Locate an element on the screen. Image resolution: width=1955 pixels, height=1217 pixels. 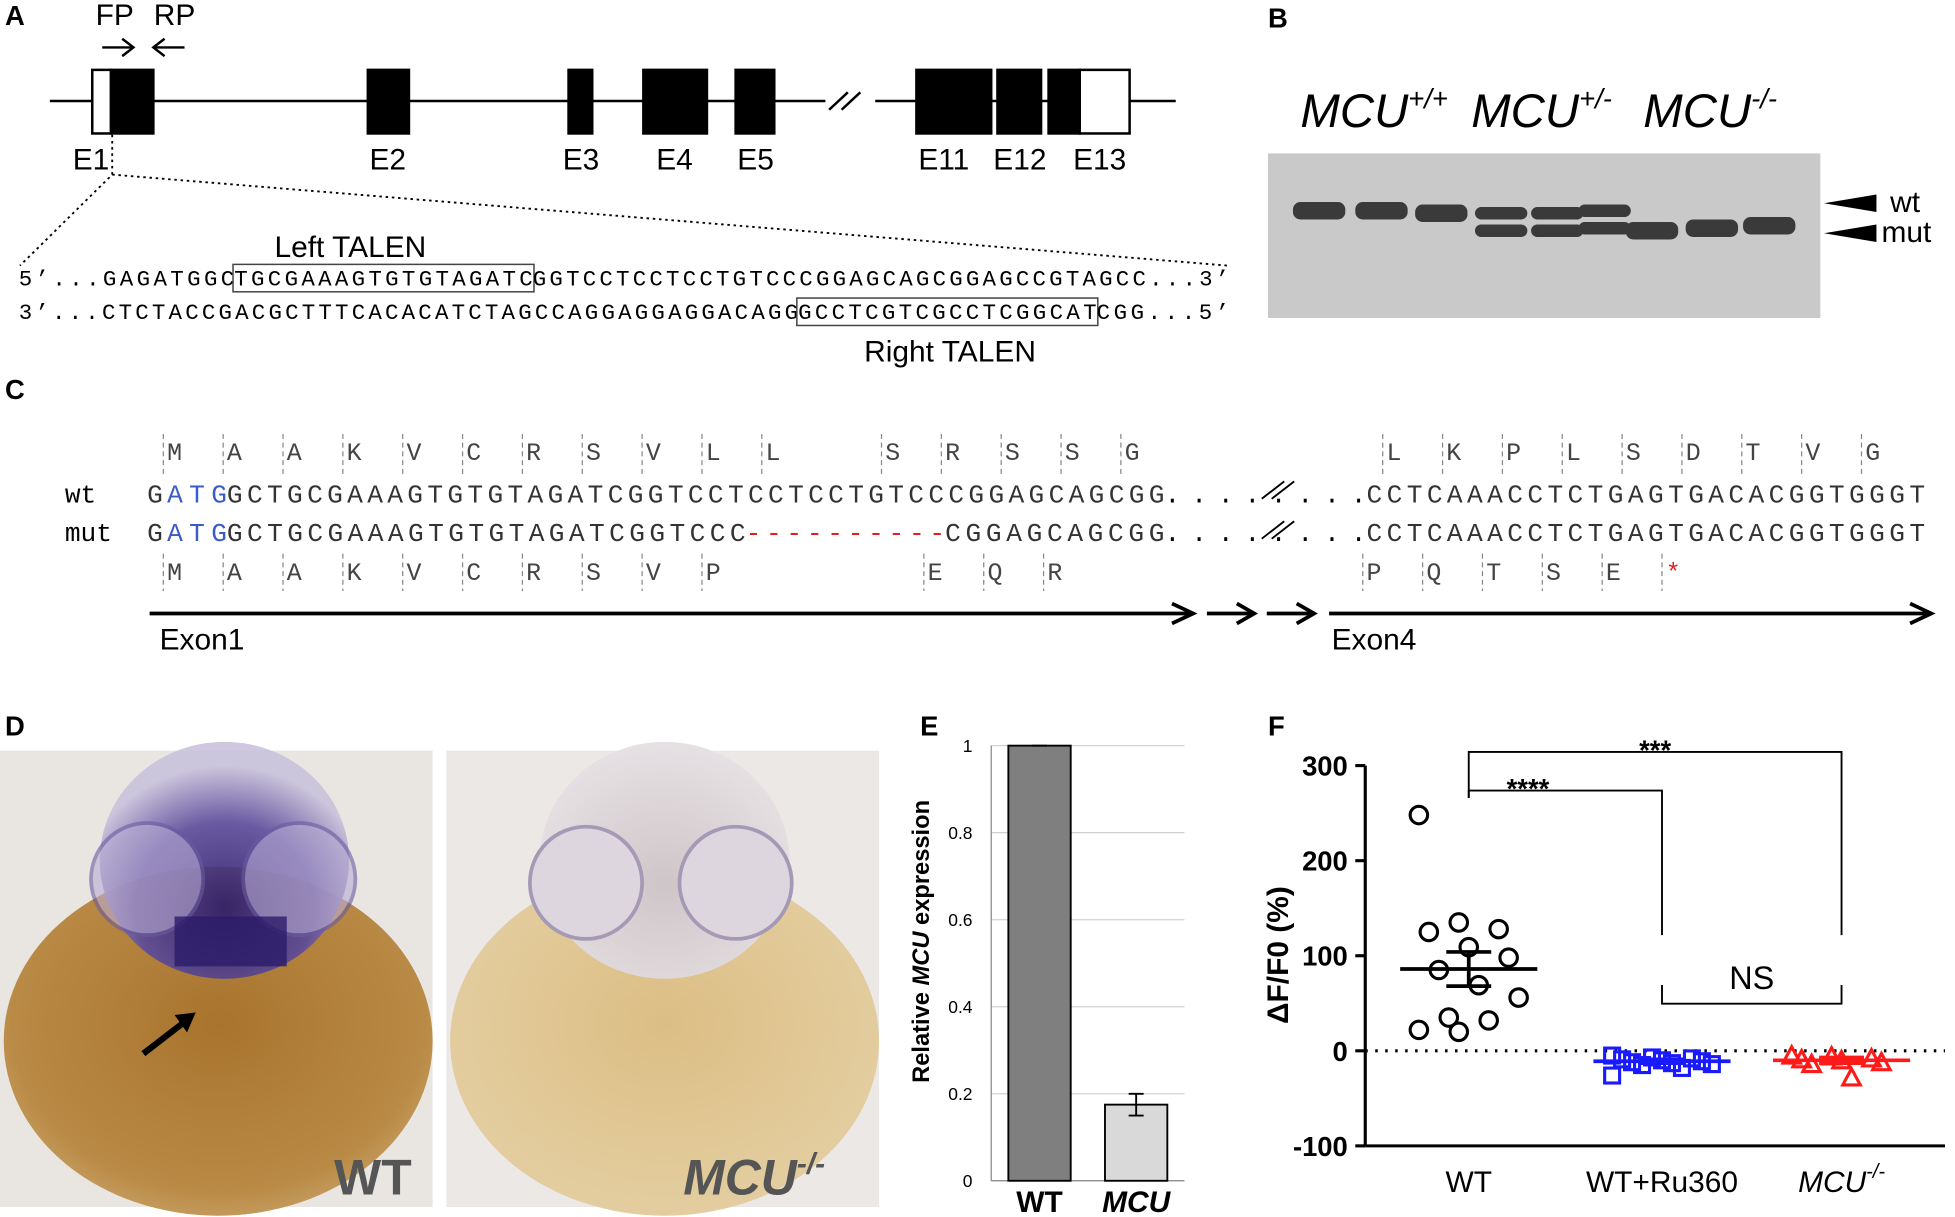
amino-acid: E is located at coordinates (935, 574).